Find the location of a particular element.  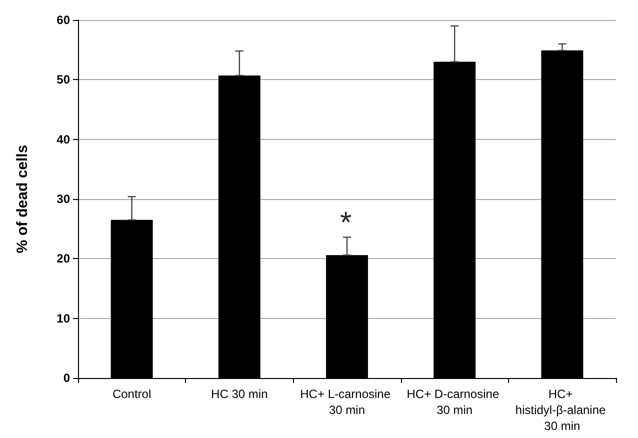

x-tick-label: HC+ histidyl-β-alanine 30 min is located at coordinates (562, 410).